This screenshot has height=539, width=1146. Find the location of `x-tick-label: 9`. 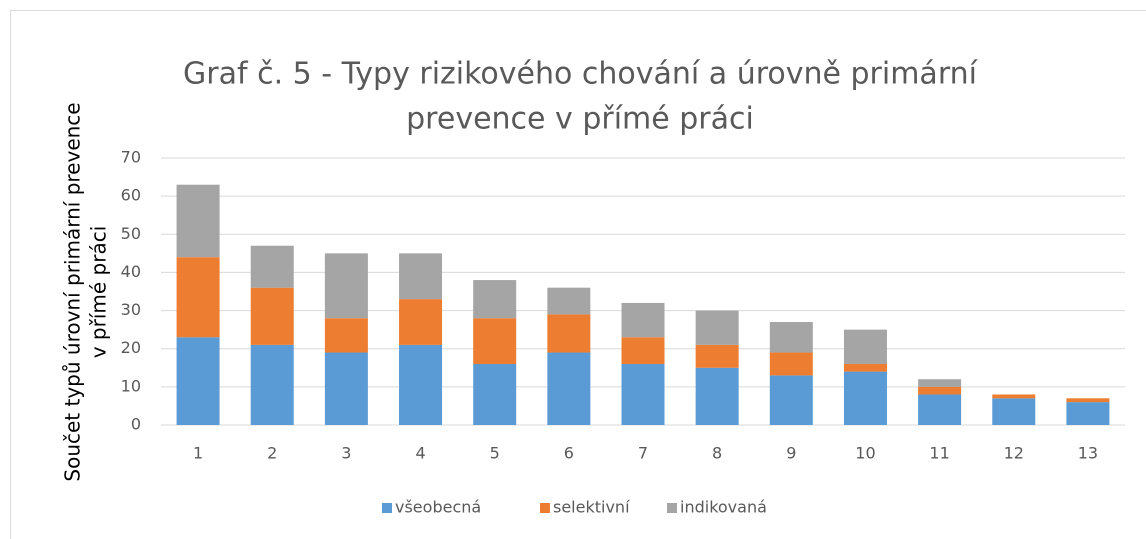

x-tick-label: 9 is located at coordinates (791, 453).